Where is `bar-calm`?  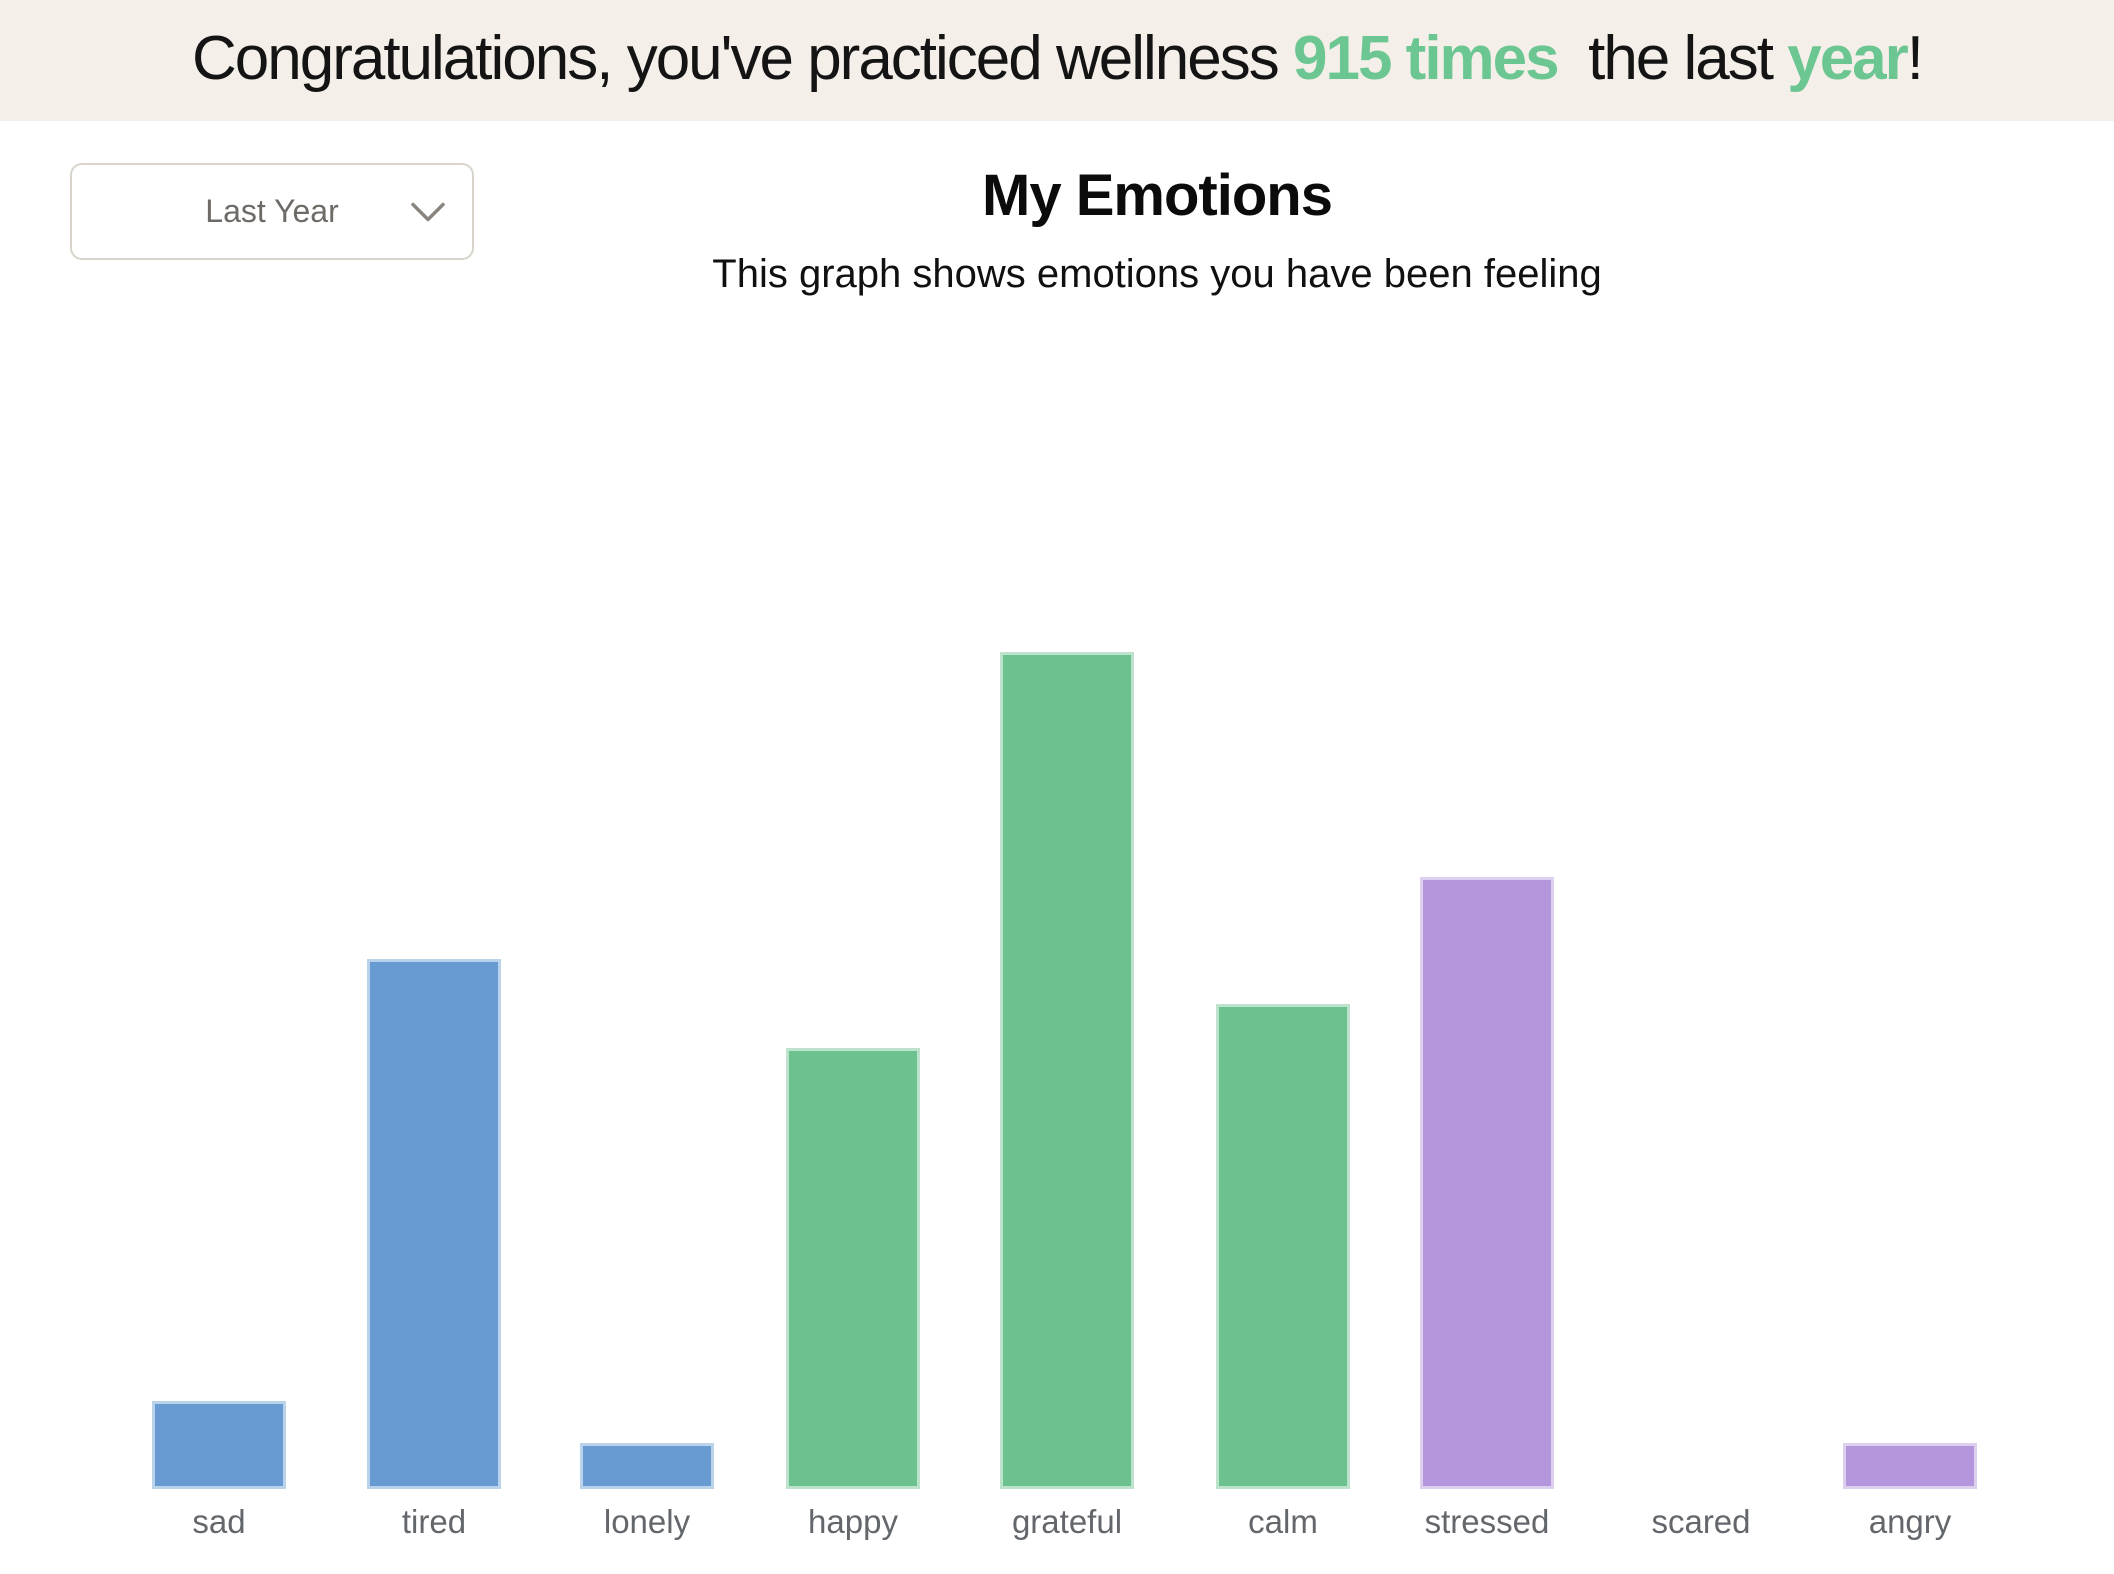
bar-calm is located at coordinates (1283, 1246).